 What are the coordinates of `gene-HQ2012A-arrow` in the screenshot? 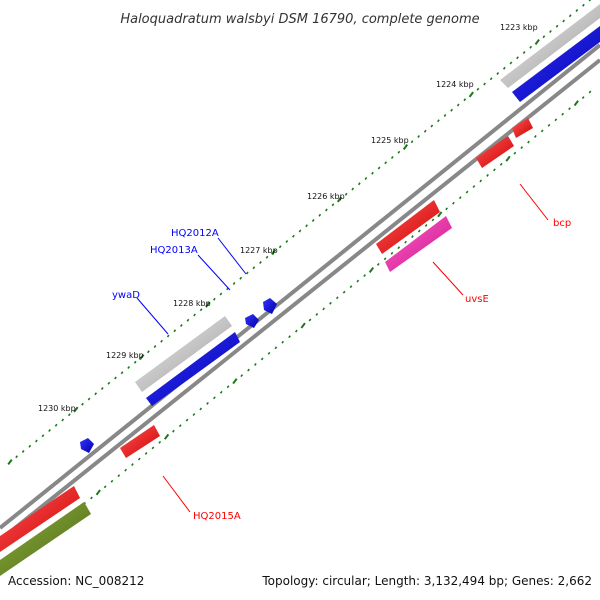 It's located at (270, 306).